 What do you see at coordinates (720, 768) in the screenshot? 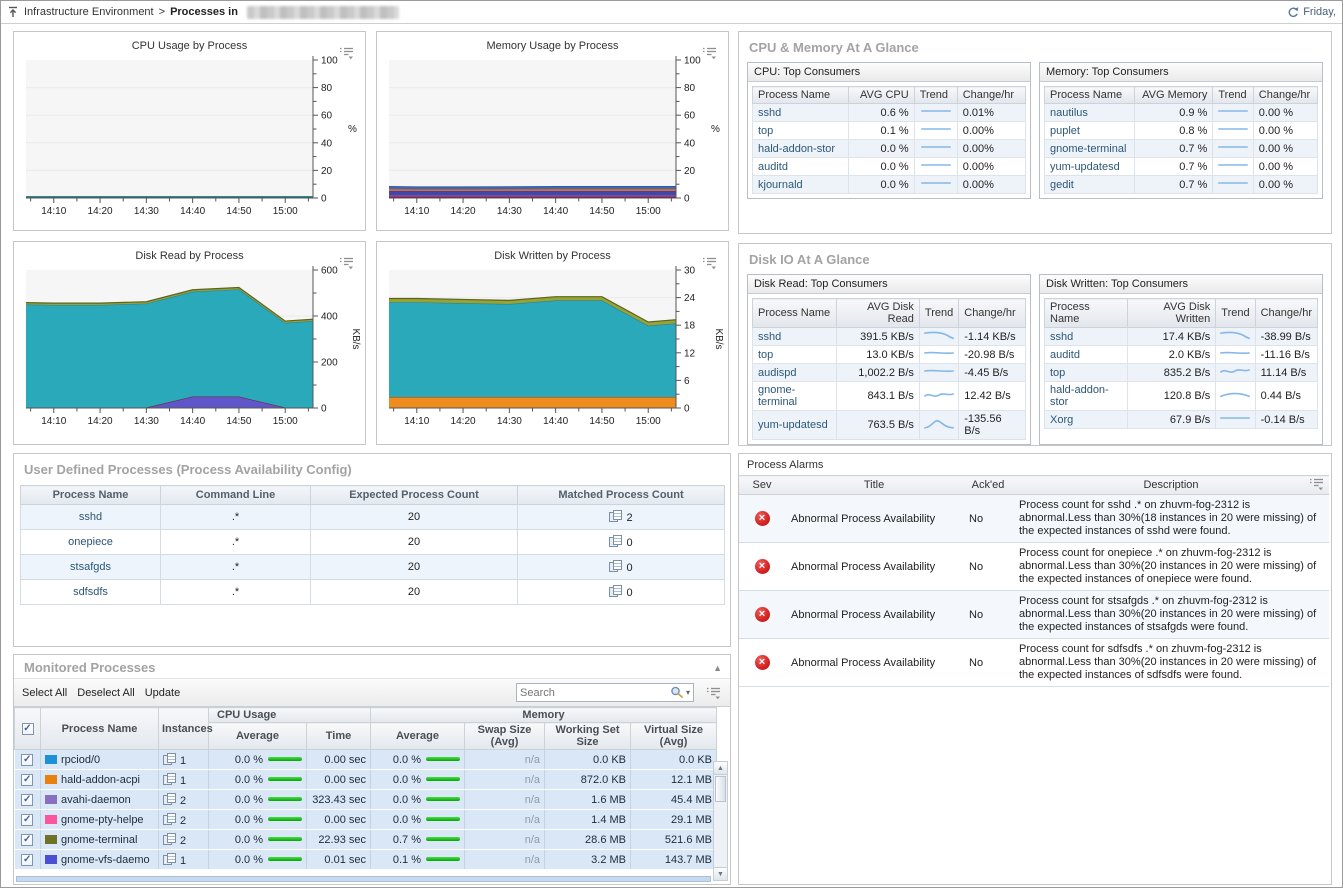
I see `scroll-up-button: ▲` at bounding box center [720, 768].